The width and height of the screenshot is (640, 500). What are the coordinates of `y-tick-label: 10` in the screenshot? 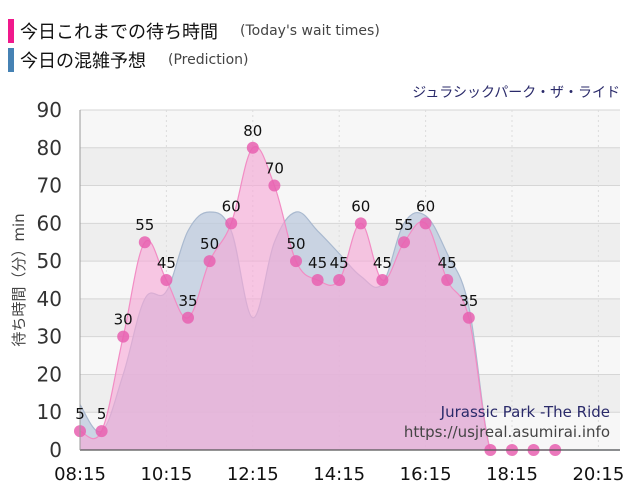 It's located at (49, 412).